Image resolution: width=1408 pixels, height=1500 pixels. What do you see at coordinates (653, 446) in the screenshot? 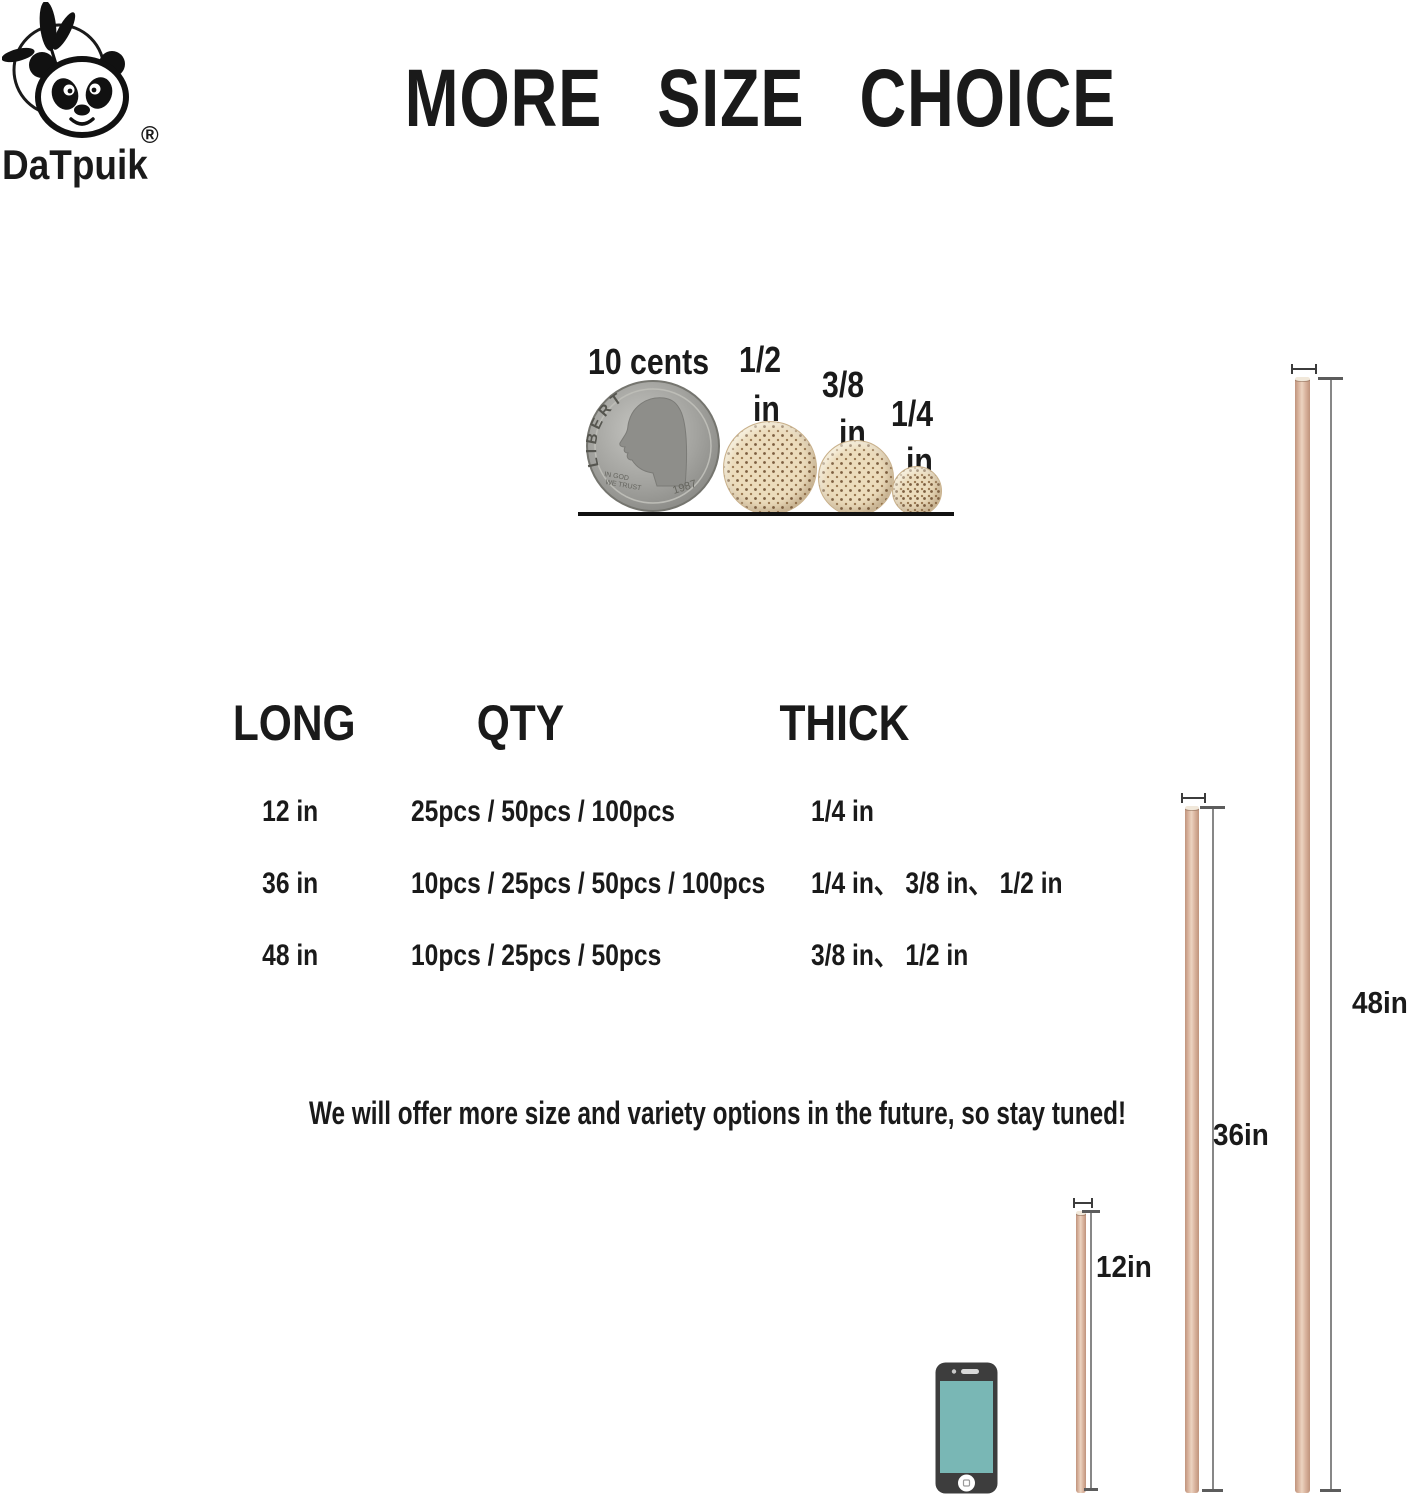
I see `dime-coin-image: LIBERTY IN GOD WE TRUST 1987` at bounding box center [653, 446].